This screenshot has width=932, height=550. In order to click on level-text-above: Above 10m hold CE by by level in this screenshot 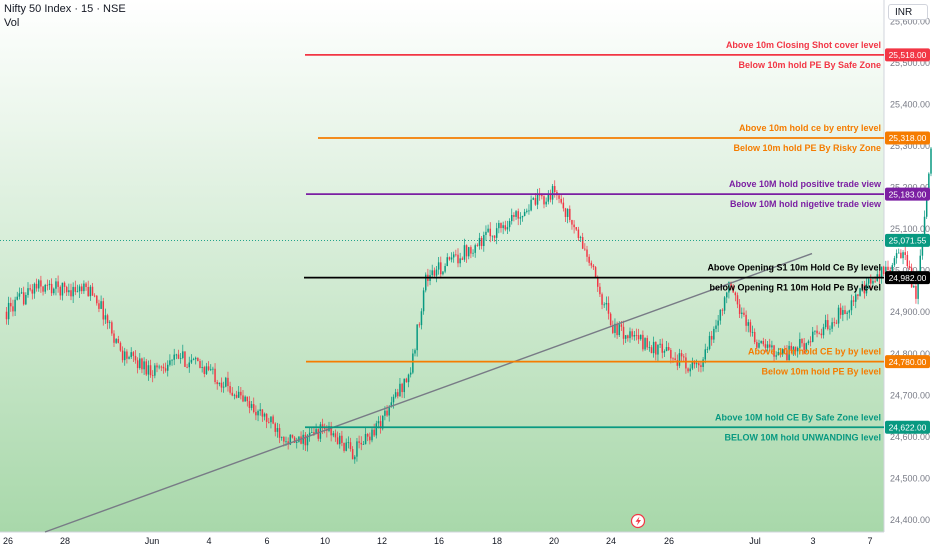, I will do `click(814, 352)`.